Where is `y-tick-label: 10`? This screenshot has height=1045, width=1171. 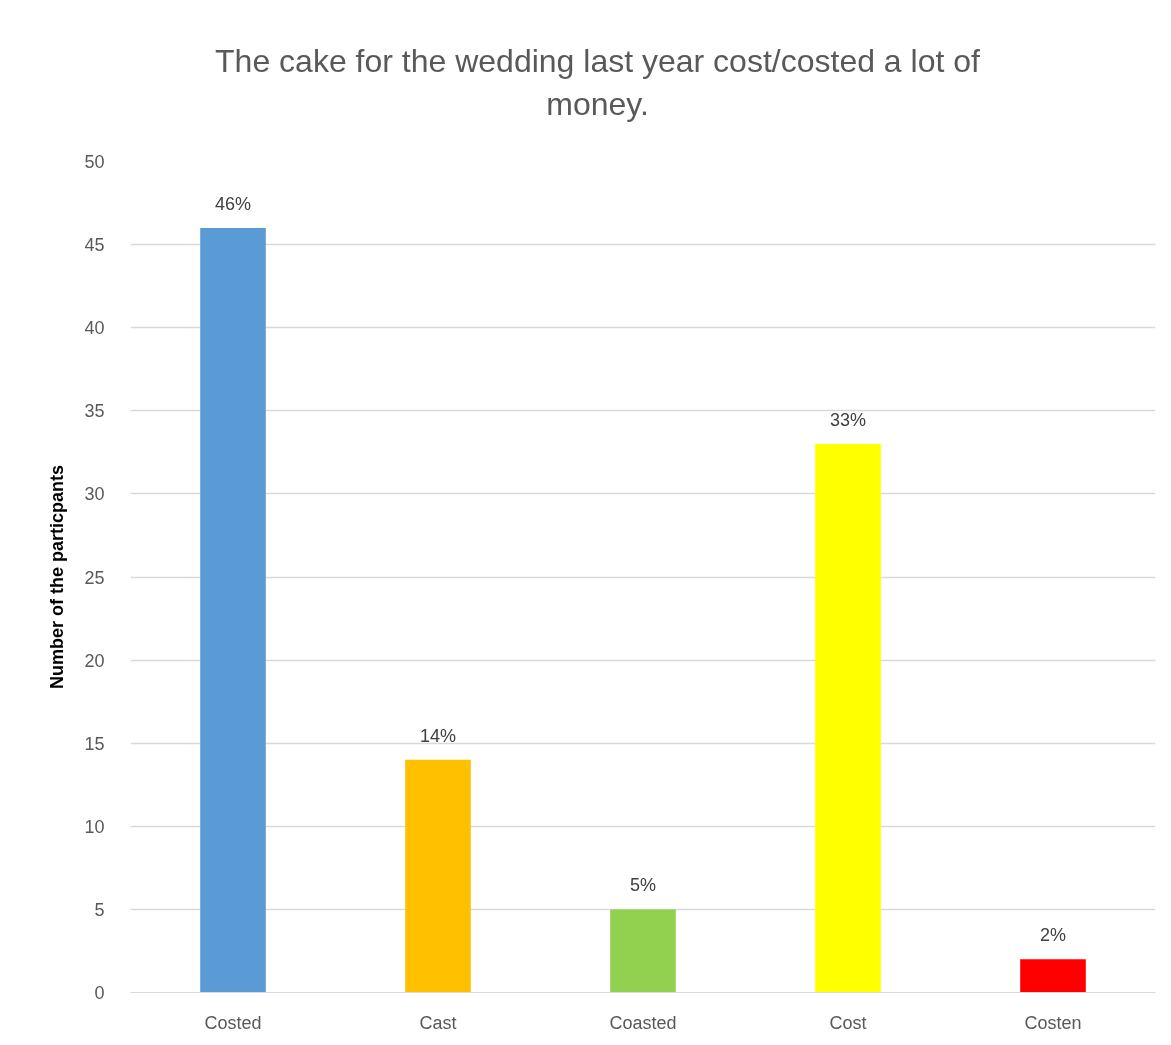
y-tick-label: 10 is located at coordinates (94, 826).